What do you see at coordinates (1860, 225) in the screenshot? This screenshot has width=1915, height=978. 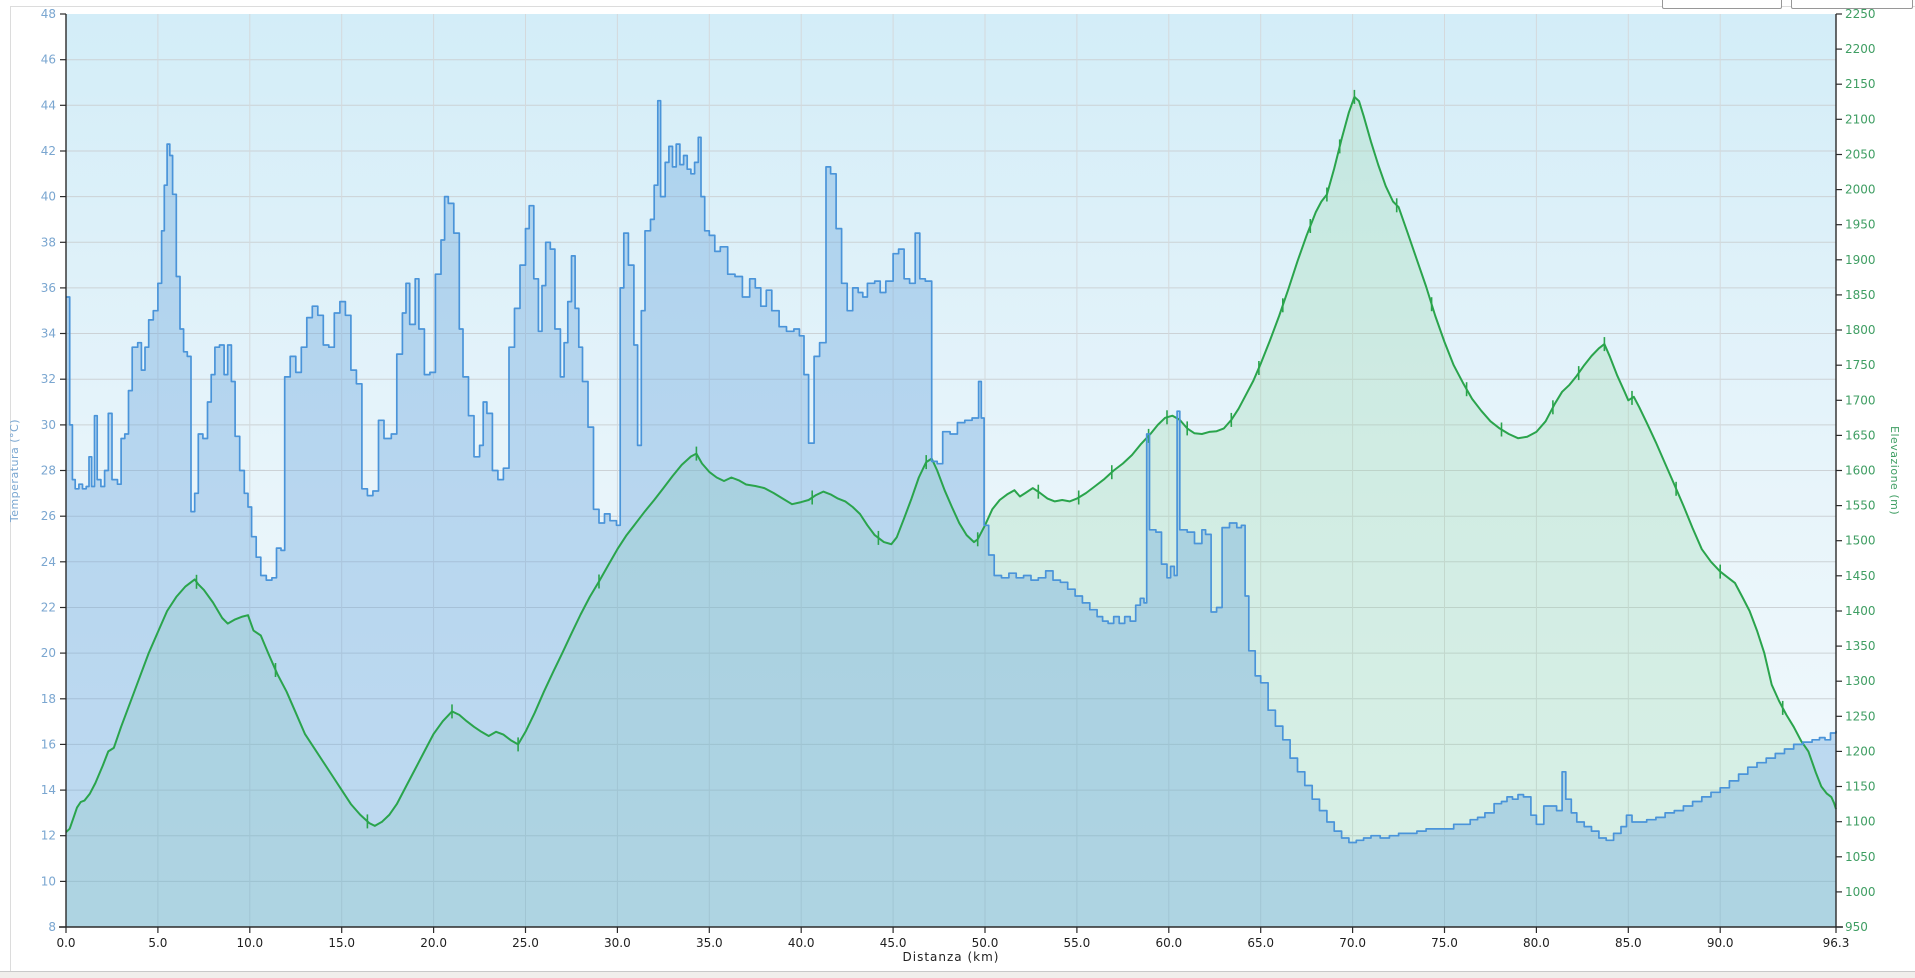 I see `svg-text: 1950` at bounding box center [1860, 225].